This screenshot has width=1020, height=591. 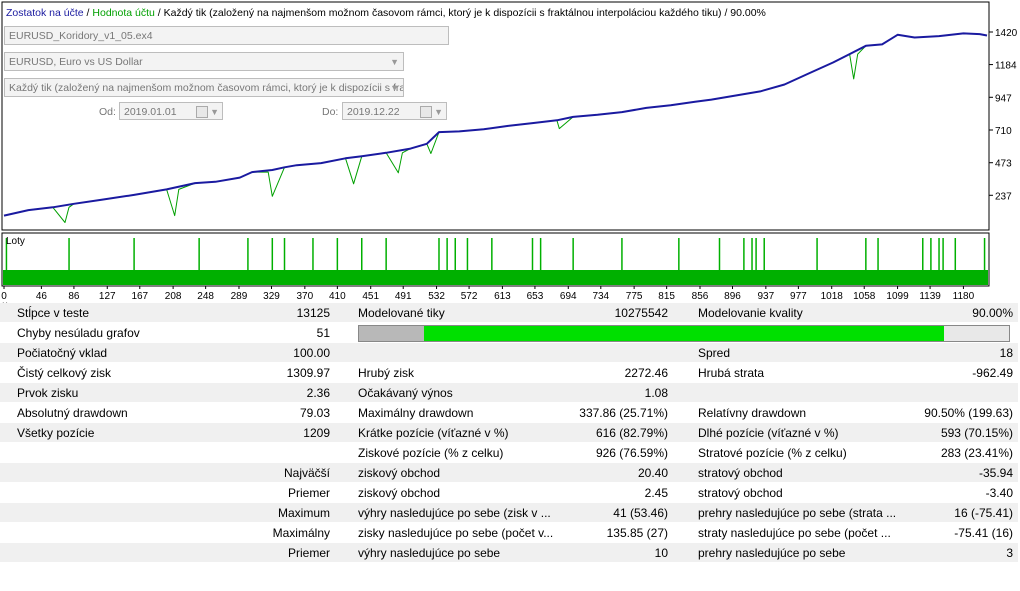 What do you see at coordinates (150, 112) in the screenshot?
I see `from-date-value: 2019.01.01` at bounding box center [150, 112].